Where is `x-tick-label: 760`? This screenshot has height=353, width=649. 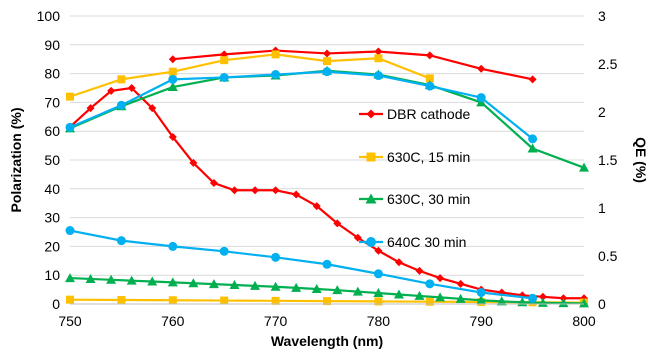 x-tick-label: 760 is located at coordinates (173, 321).